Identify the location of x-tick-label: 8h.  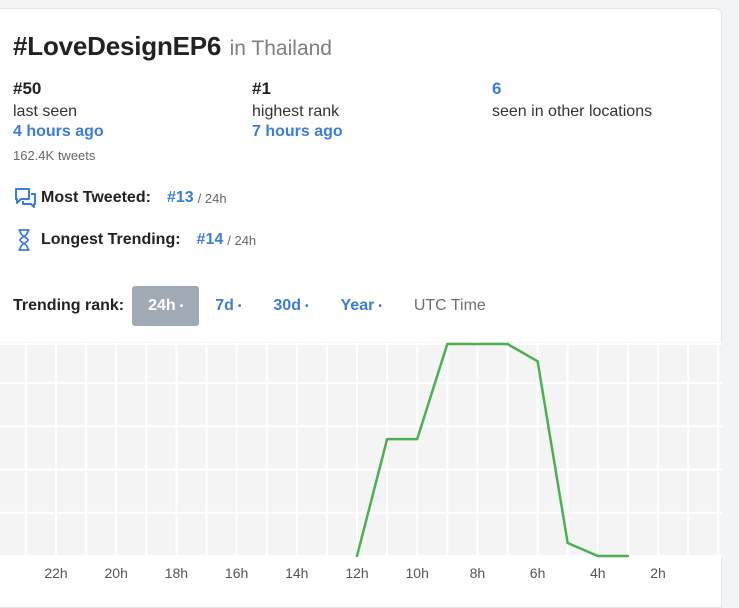
(478, 573).